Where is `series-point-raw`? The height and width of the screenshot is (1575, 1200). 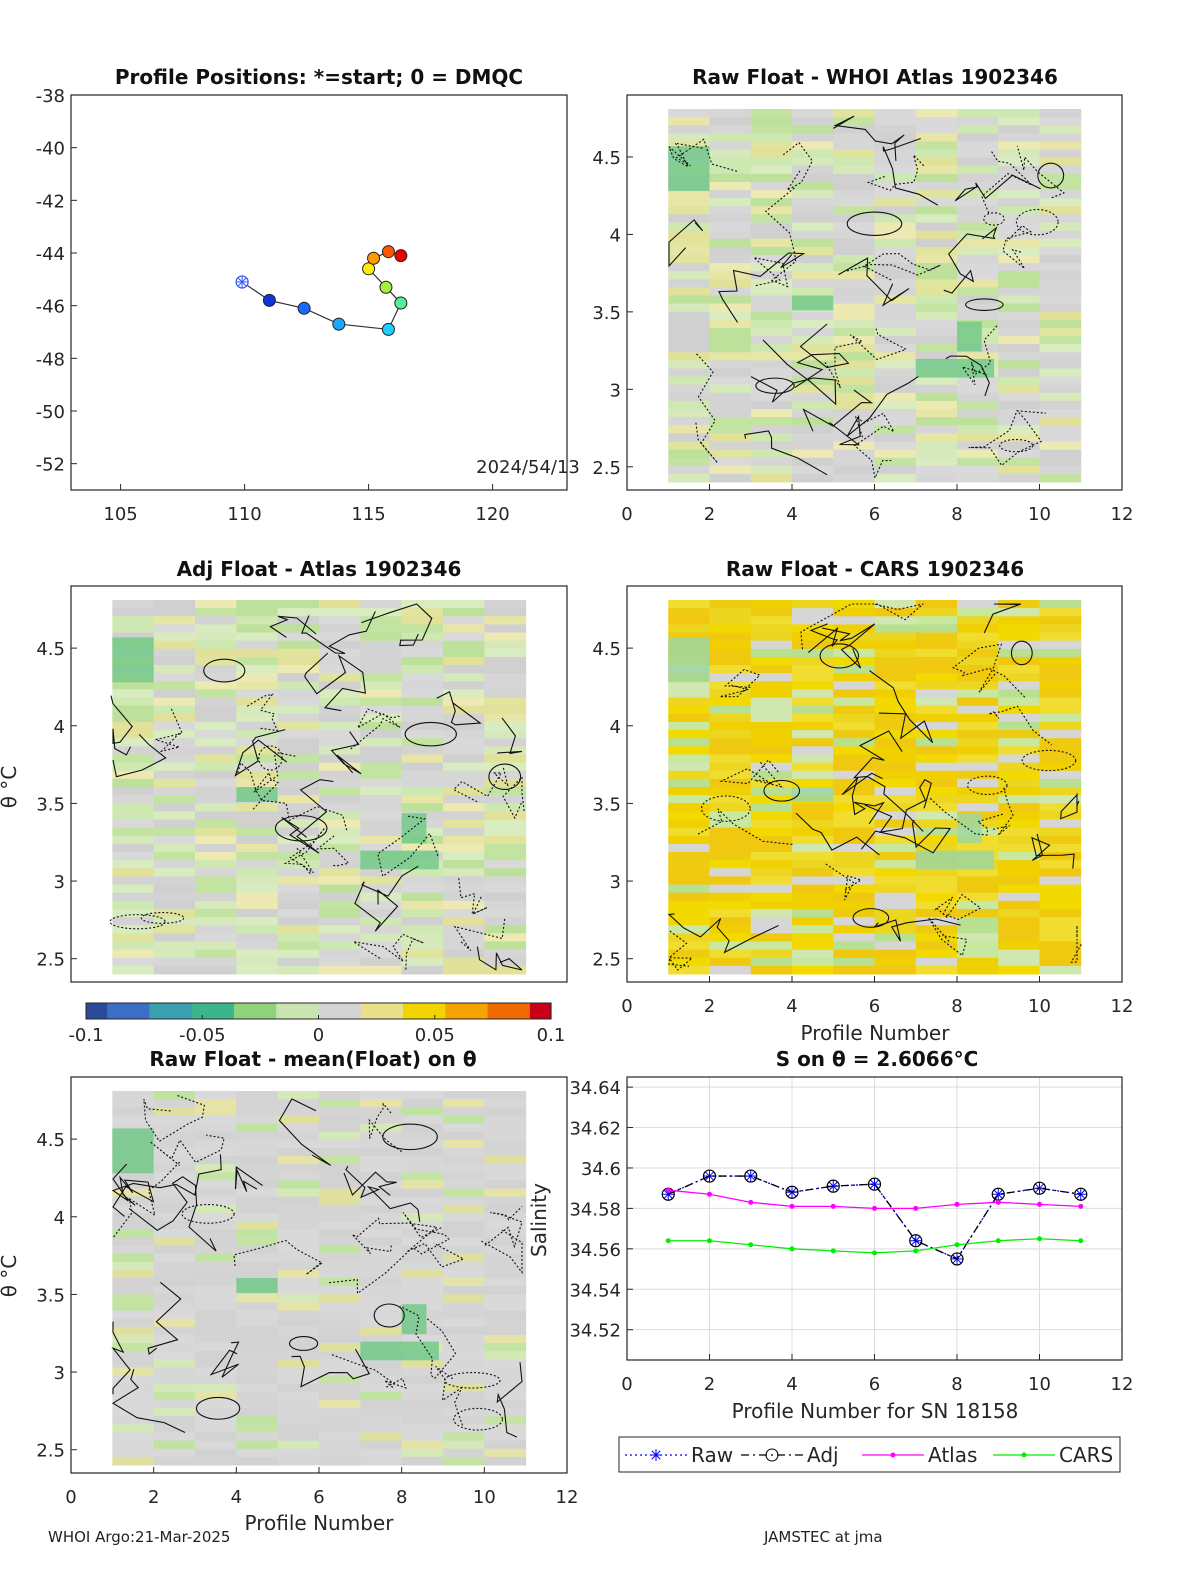 series-point-raw is located at coordinates (668, 1194).